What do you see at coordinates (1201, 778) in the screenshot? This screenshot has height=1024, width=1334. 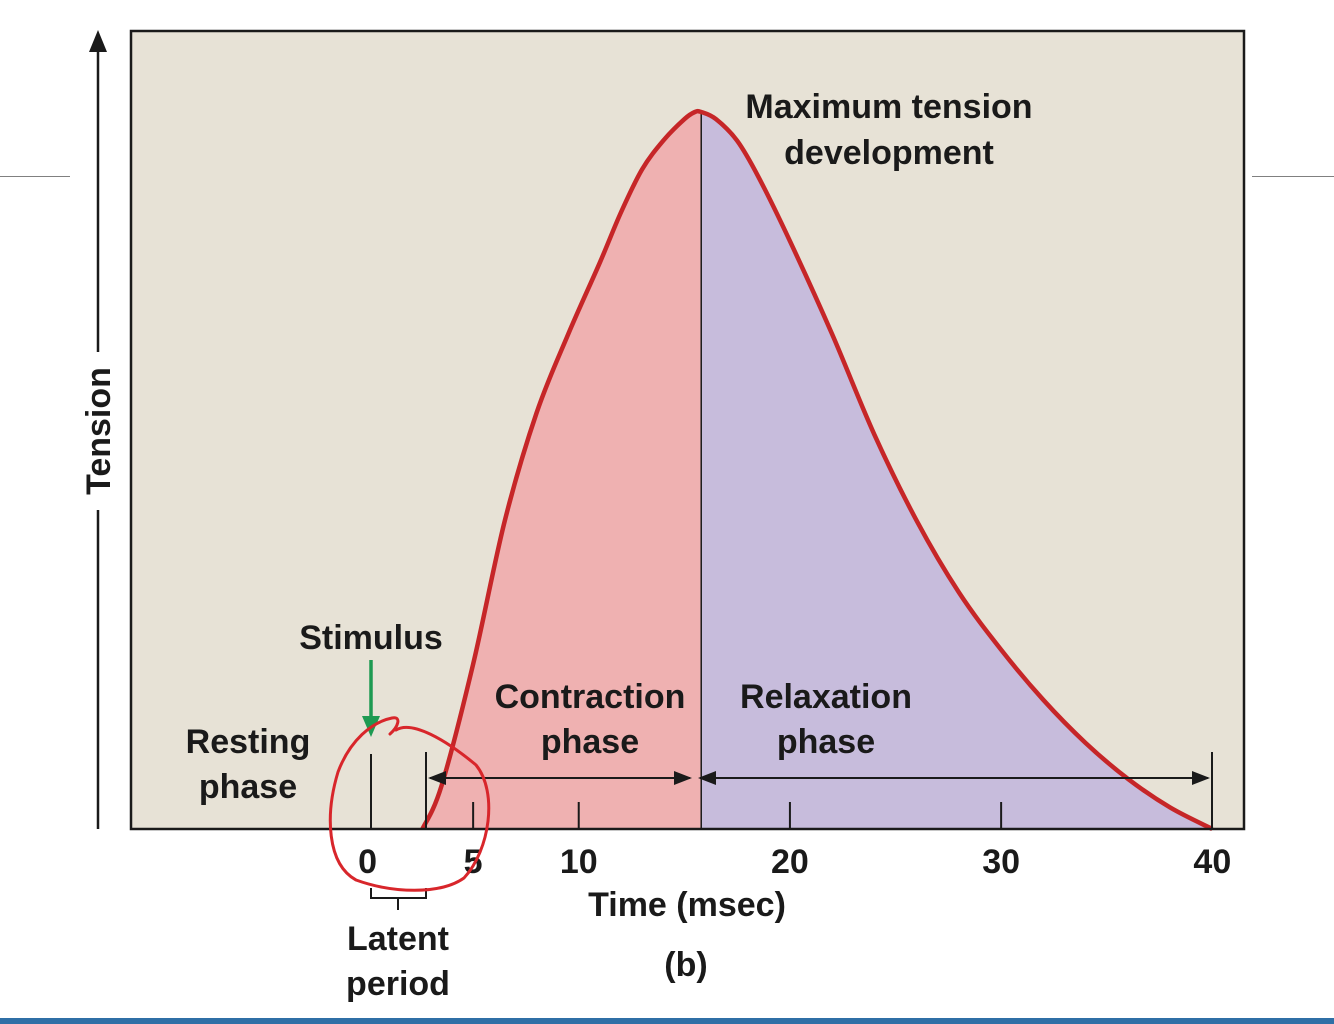 I see `relaxation-arrowhead-right` at bounding box center [1201, 778].